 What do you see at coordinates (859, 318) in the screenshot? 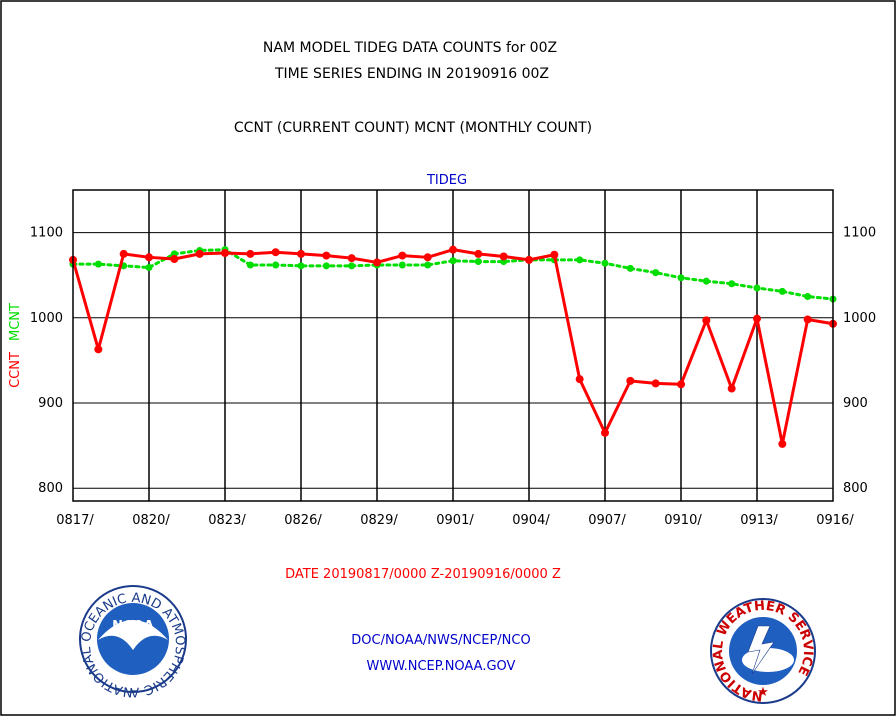
I see `y-tick-label-right: 1000` at bounding box center [859, 318].